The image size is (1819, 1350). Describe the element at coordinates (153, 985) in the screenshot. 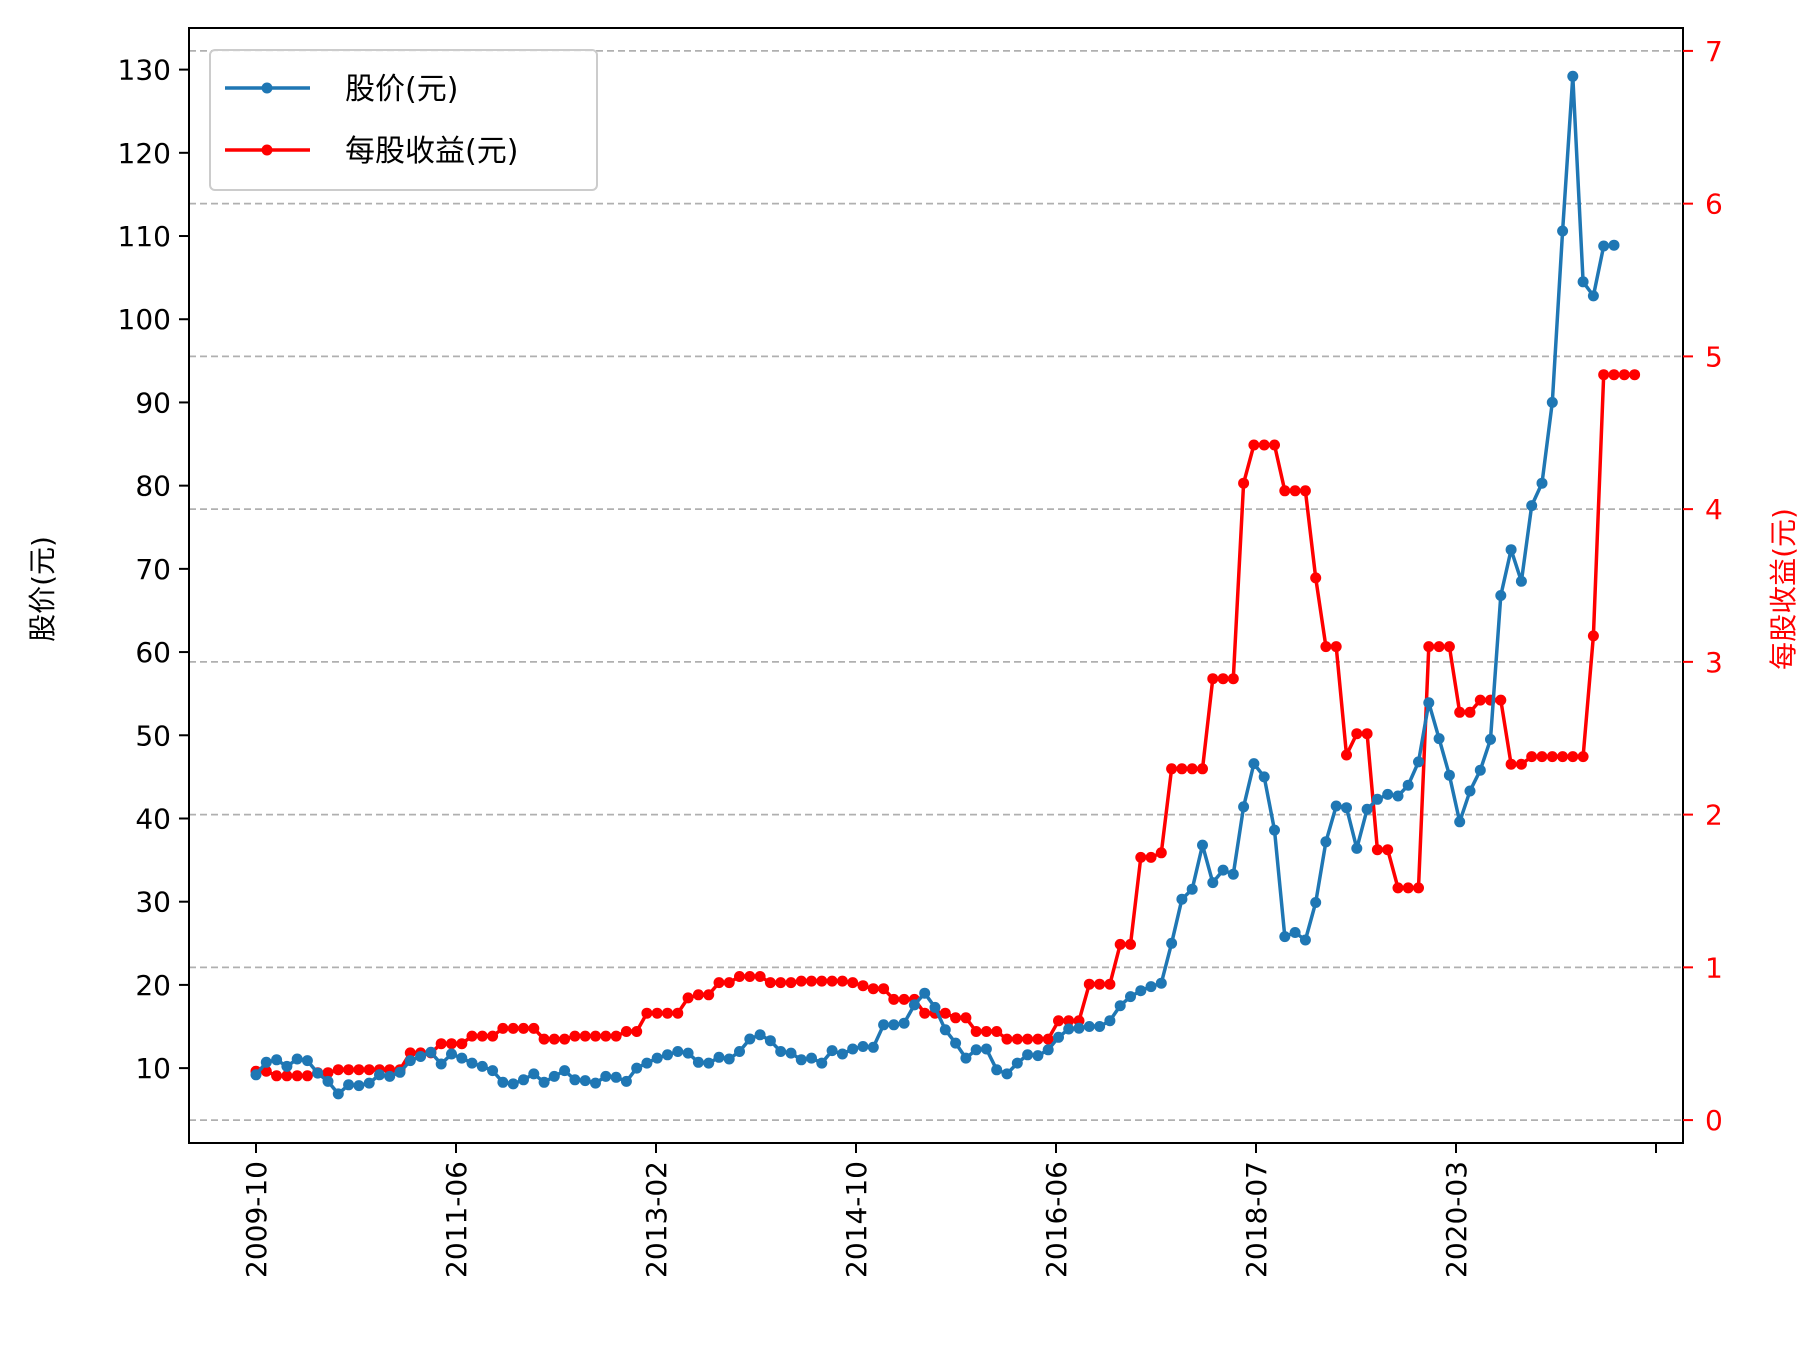

I see `left-axis-tick-label: 20` at that location.